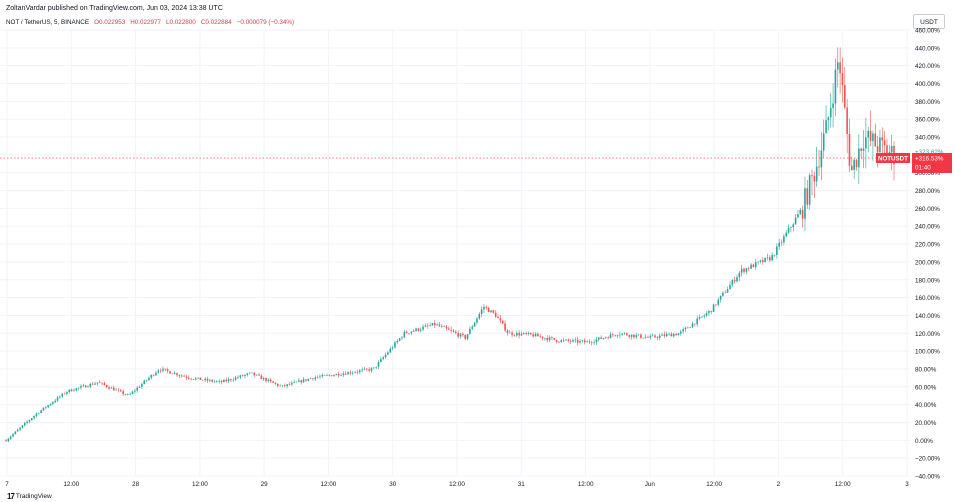 Image resolution: width=955 pixels, height=502 pixels. I want to click on currency-selector: USDT, so click(929, 21).